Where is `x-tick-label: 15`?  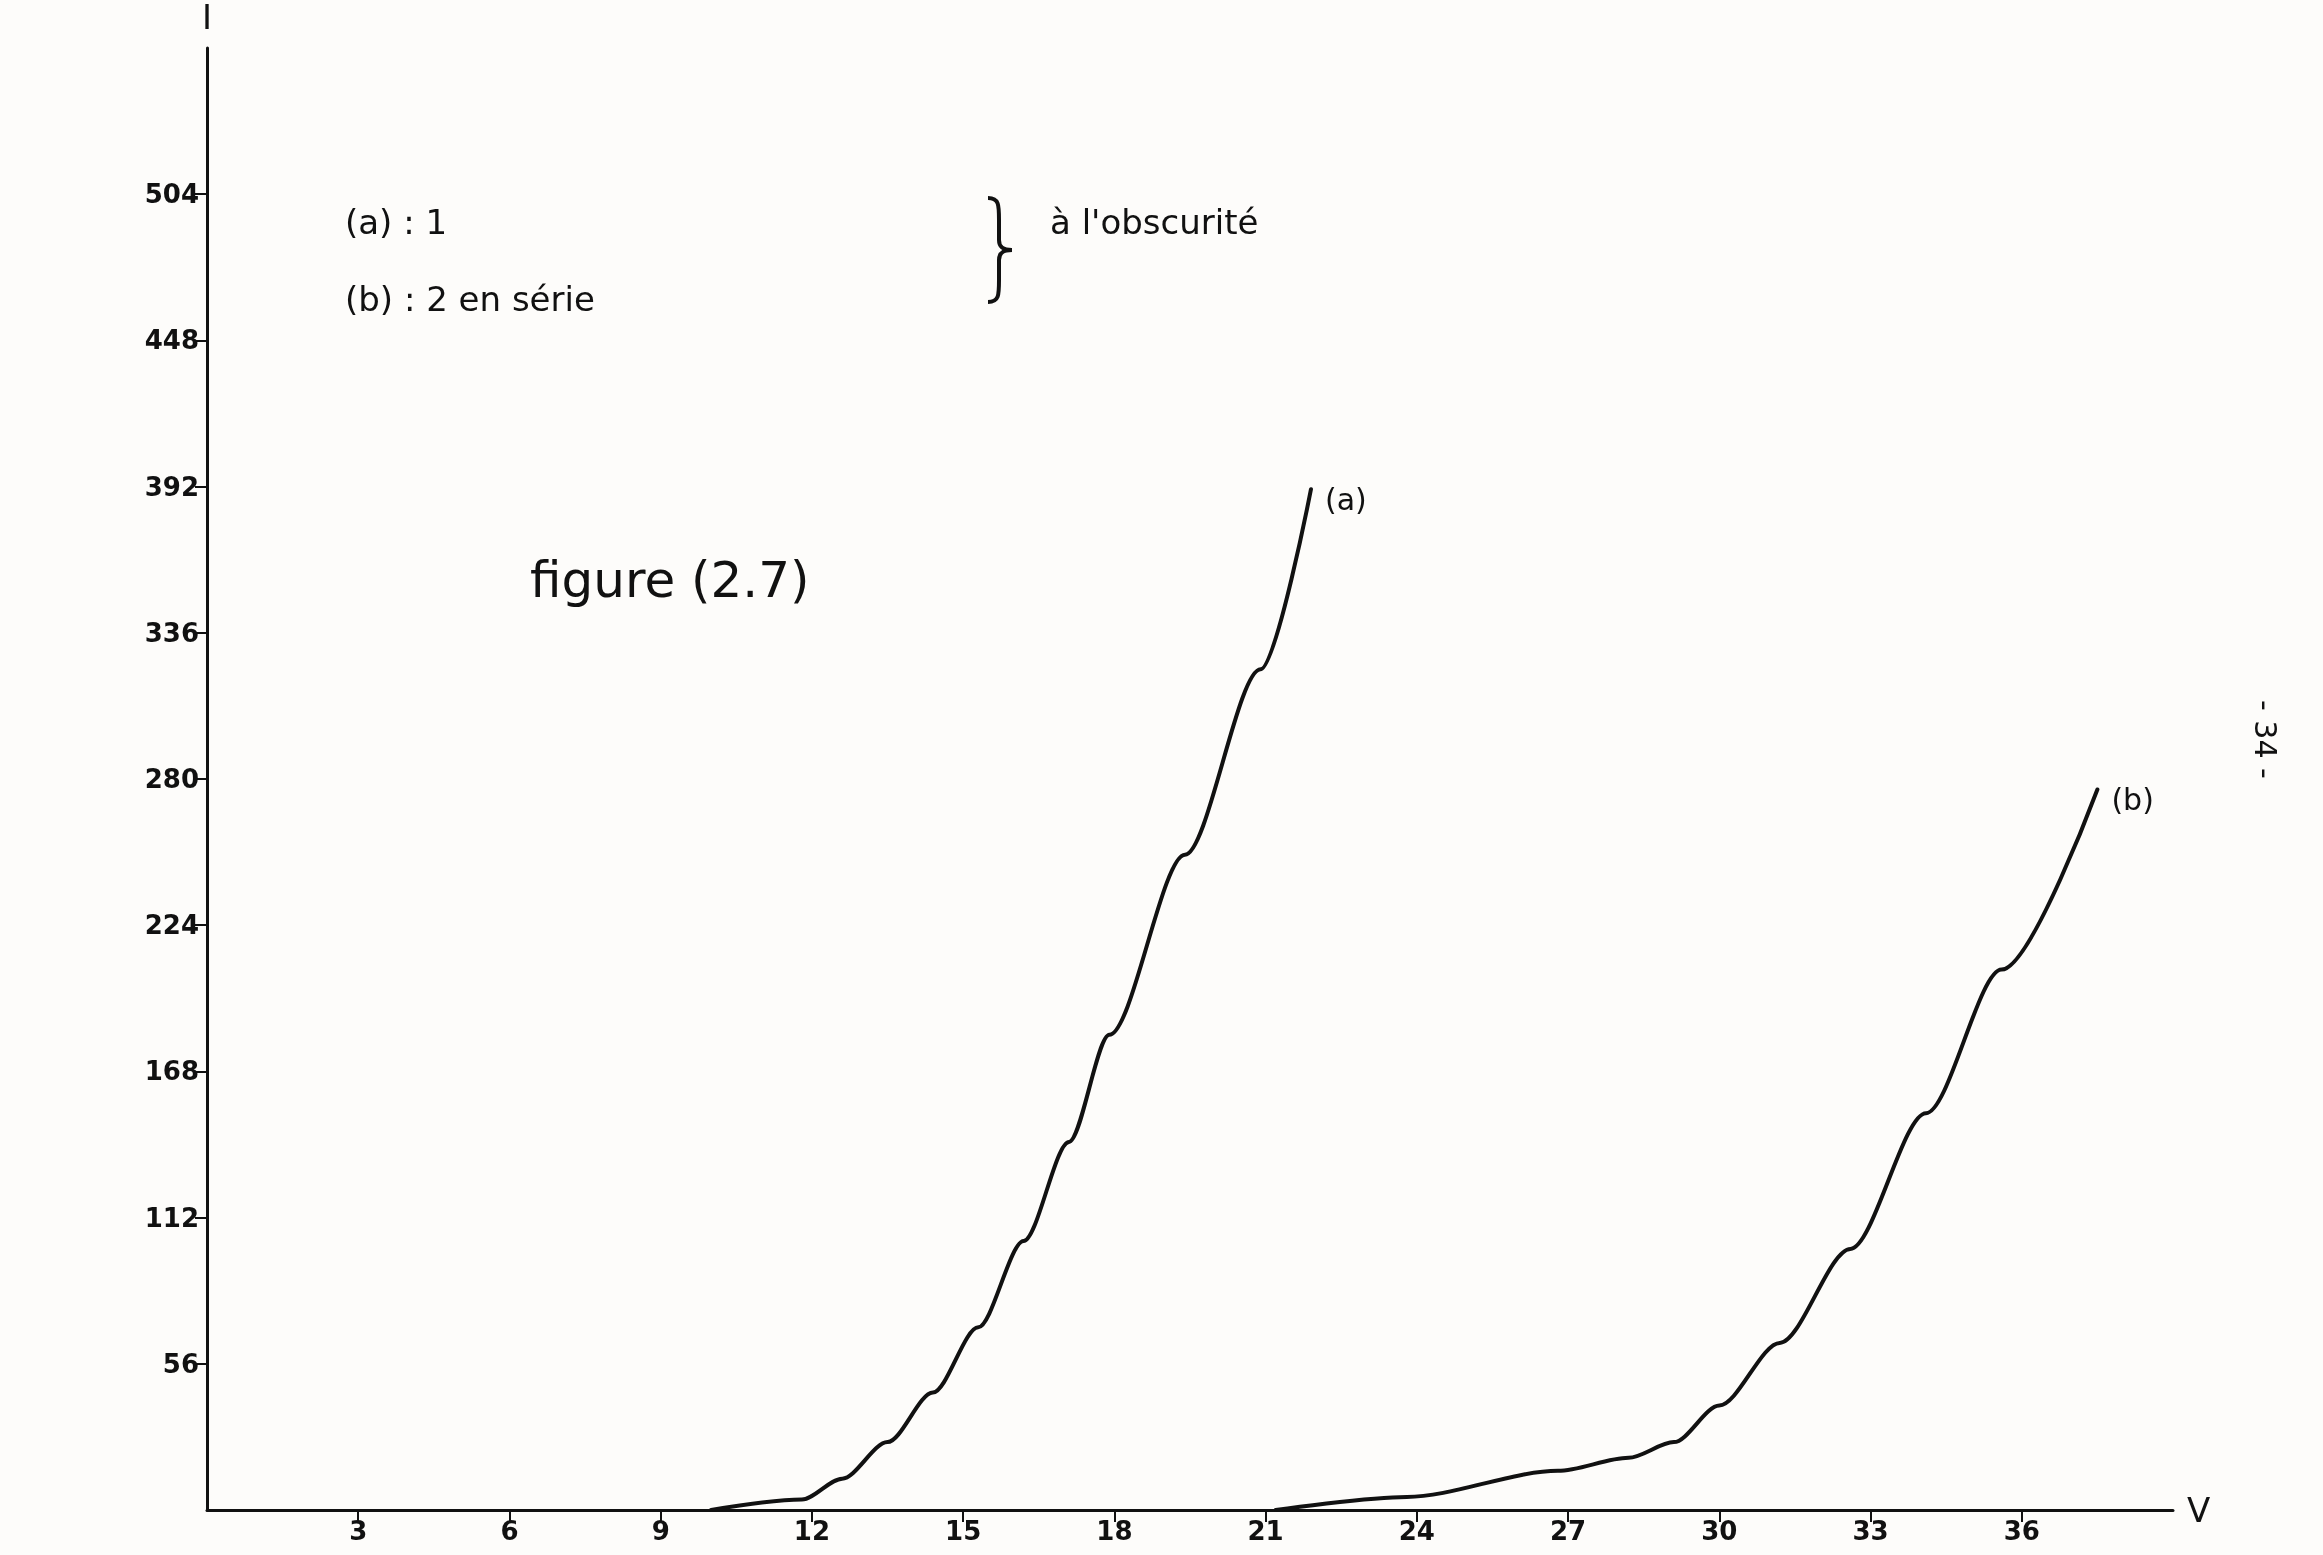
x-tick-label: 15 is located at coordinates (963, 1531).